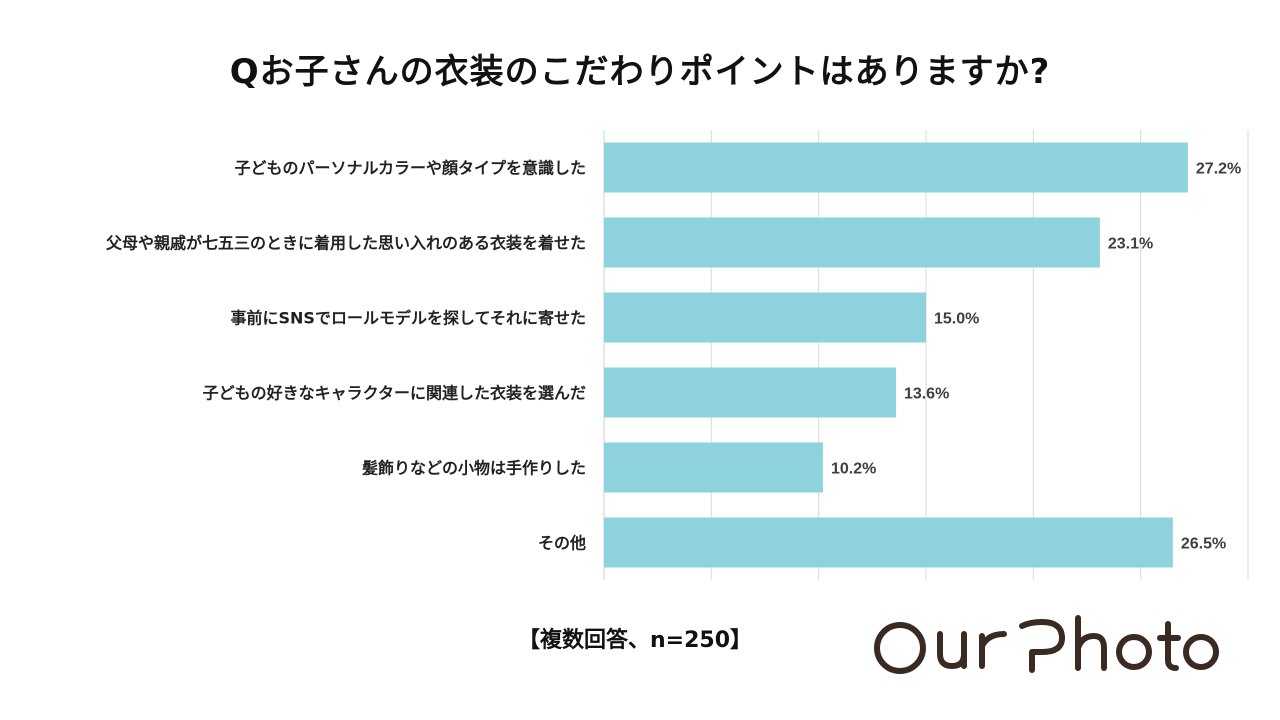 This screenshot has width=1280, height=720. Describe the element at coordinates (345, 243) in the screenshot. I see `category-label: 父母や親戚が七五三のときに着用した思い入れのある衣装を着せた` at that location.